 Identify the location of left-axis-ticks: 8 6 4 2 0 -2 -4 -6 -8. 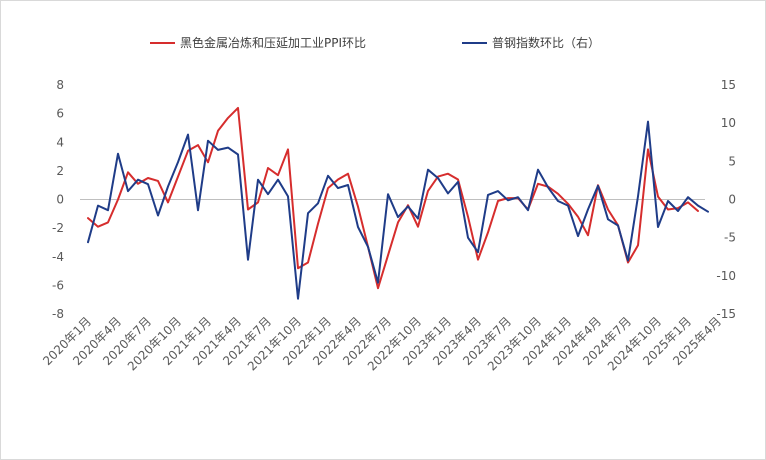
(58, 199).